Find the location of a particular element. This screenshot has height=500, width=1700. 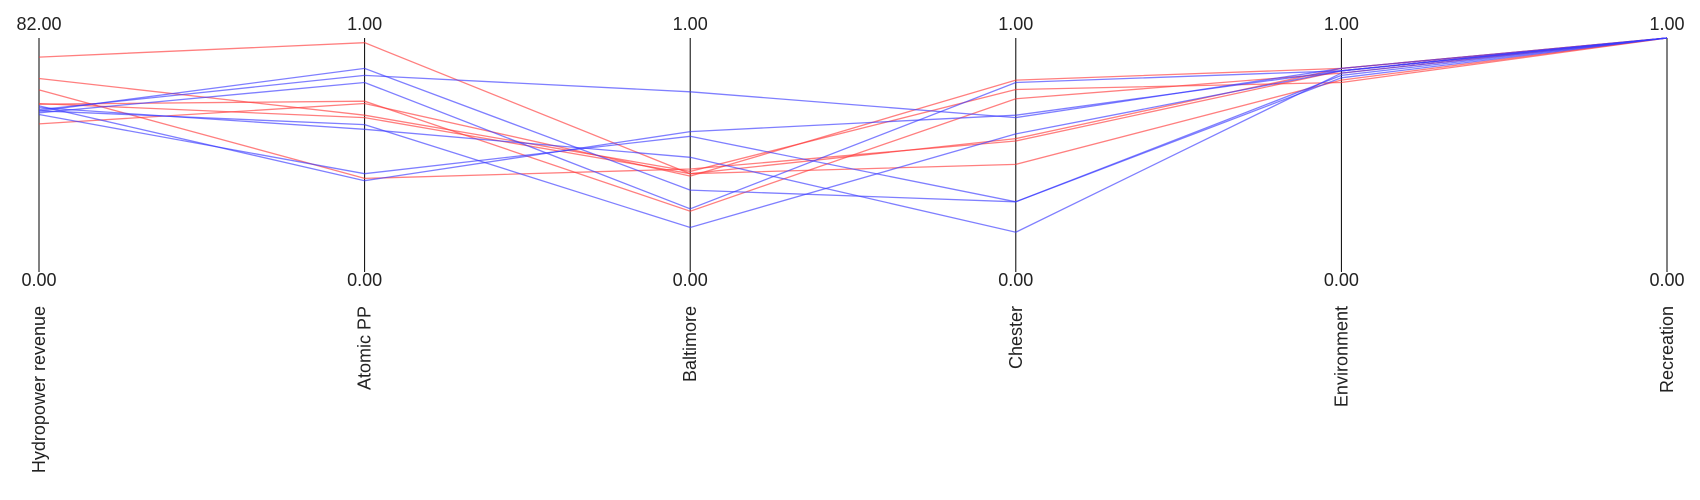

axis-max-label-hydropower-revenue: 82.00 is located at coordinates (38, 24).